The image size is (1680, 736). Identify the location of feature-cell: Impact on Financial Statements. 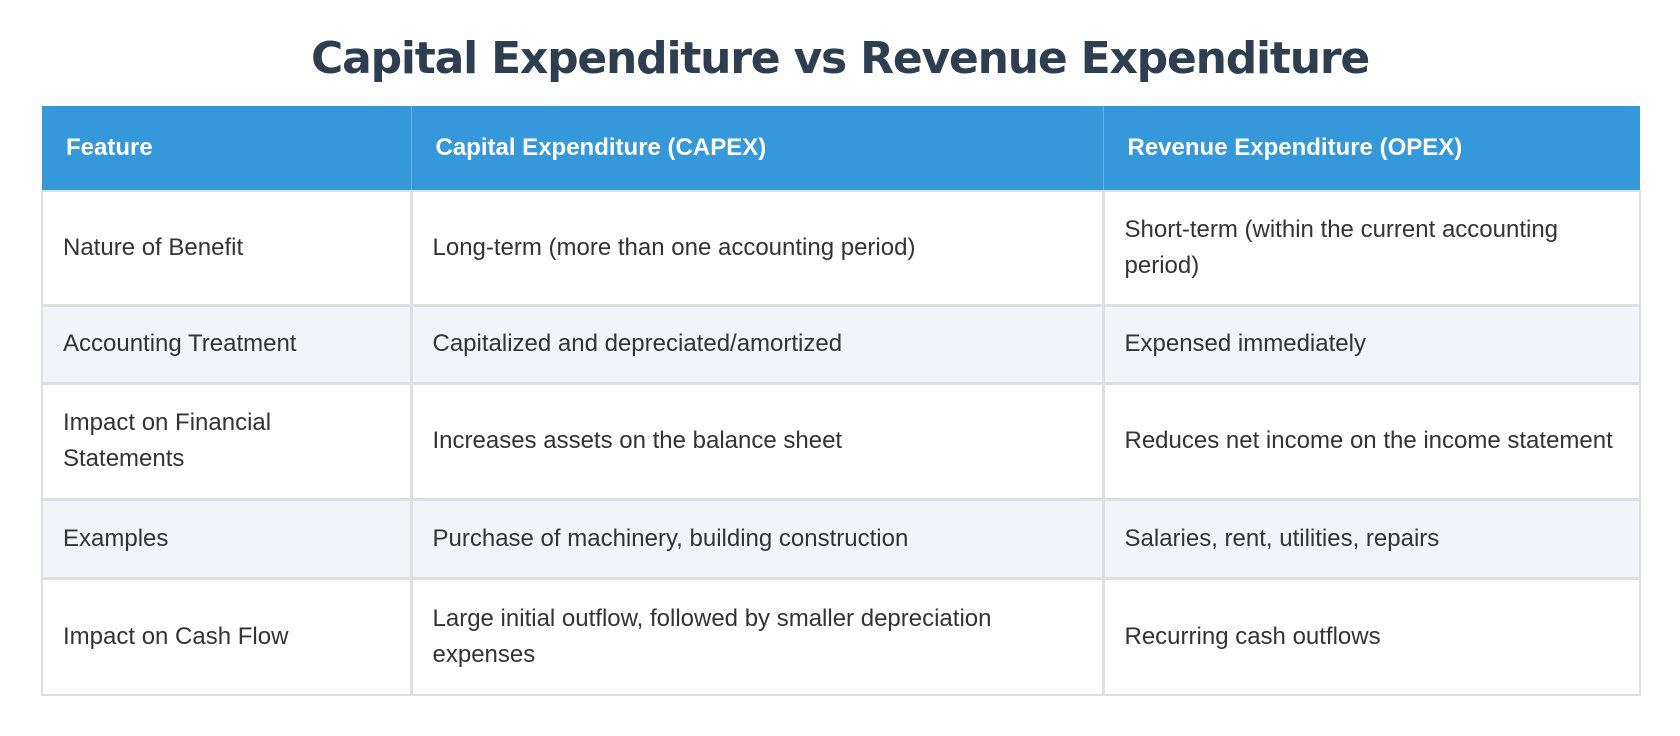
(227, 441).